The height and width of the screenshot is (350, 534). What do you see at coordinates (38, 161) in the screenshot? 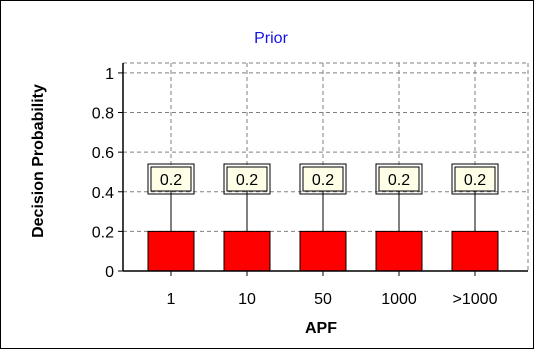
I see `y-axis-label: Decision Probability` at bounding box center [38, 161].